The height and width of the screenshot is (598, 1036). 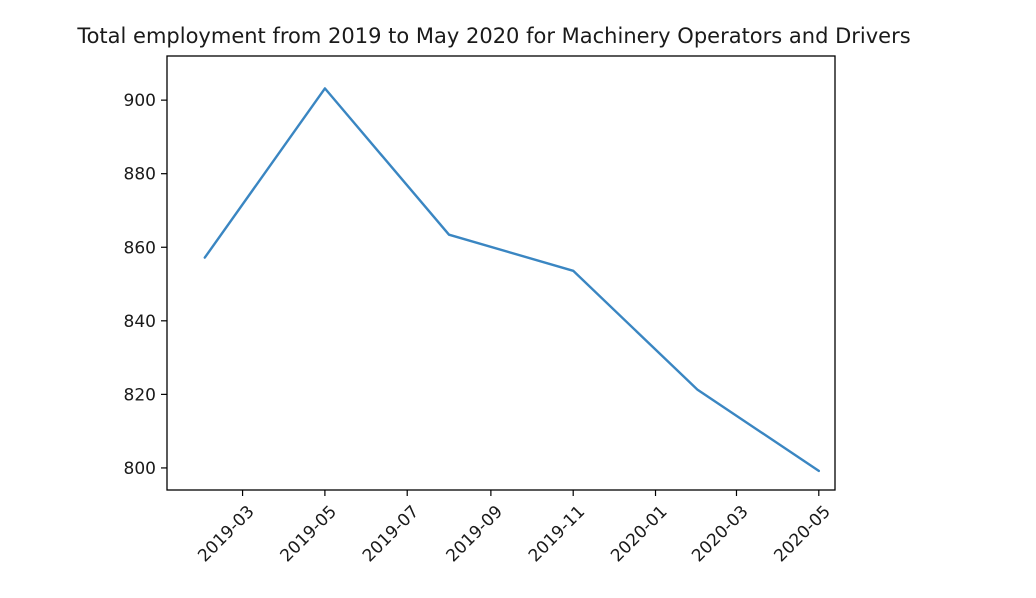 What do you see at coordinates (140, 175) in the screenshot?
I see `y-tick-label: 880` at bounding box center [140, 175].